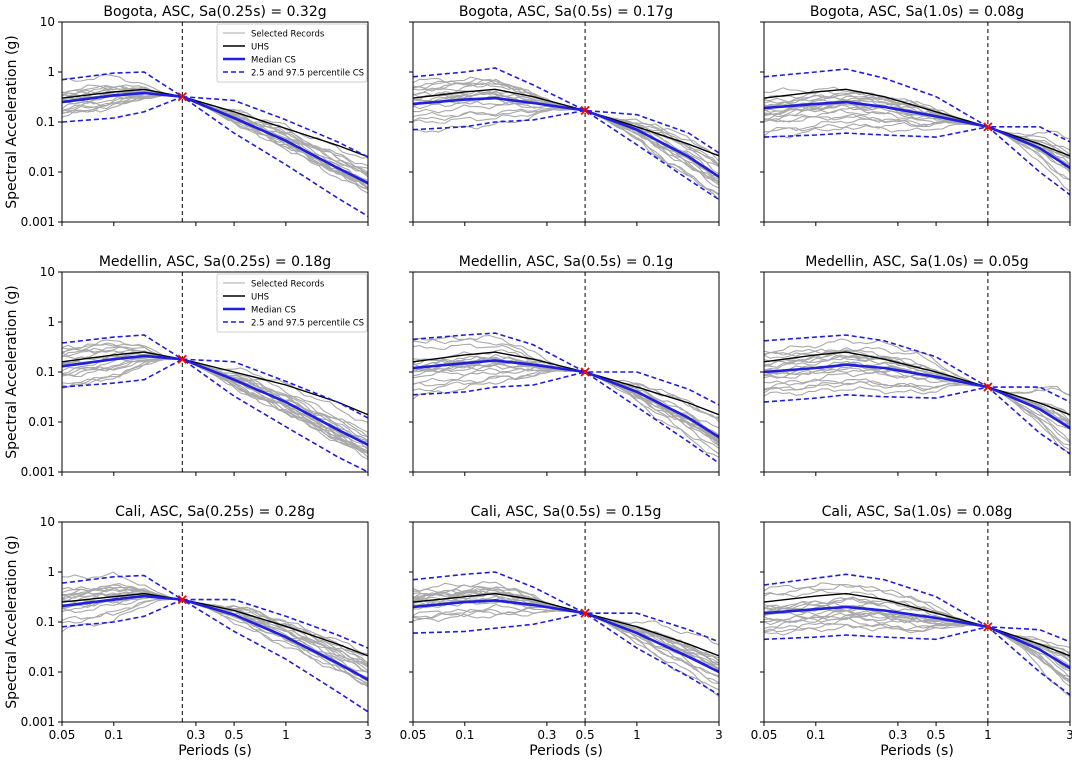 This screenshot has width=1072, height=762. Describe the element at coordinates (566, 12) in the screenshot. I see `panel-title: Bogota, ASC, Sa(0.5s) = 0.17g` at that location.